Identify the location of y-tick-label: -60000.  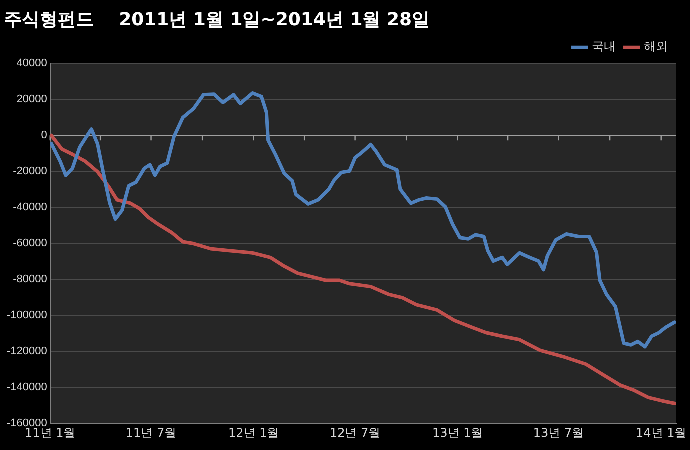
(30, 244).